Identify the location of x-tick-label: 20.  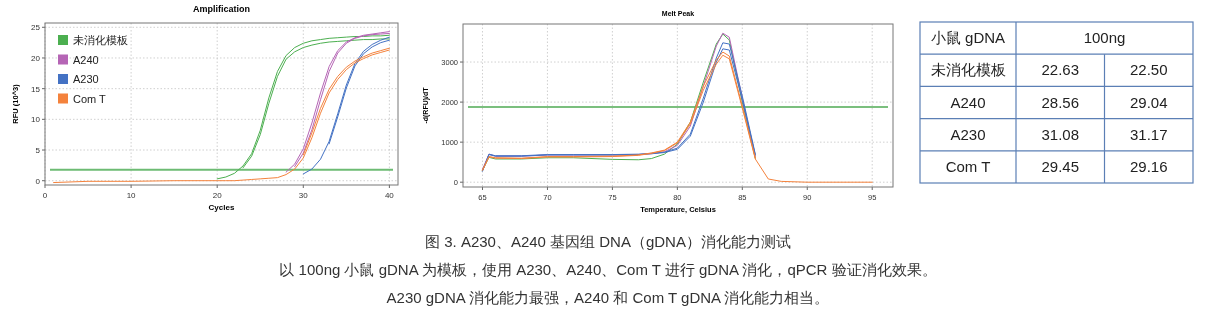
(217, 195).